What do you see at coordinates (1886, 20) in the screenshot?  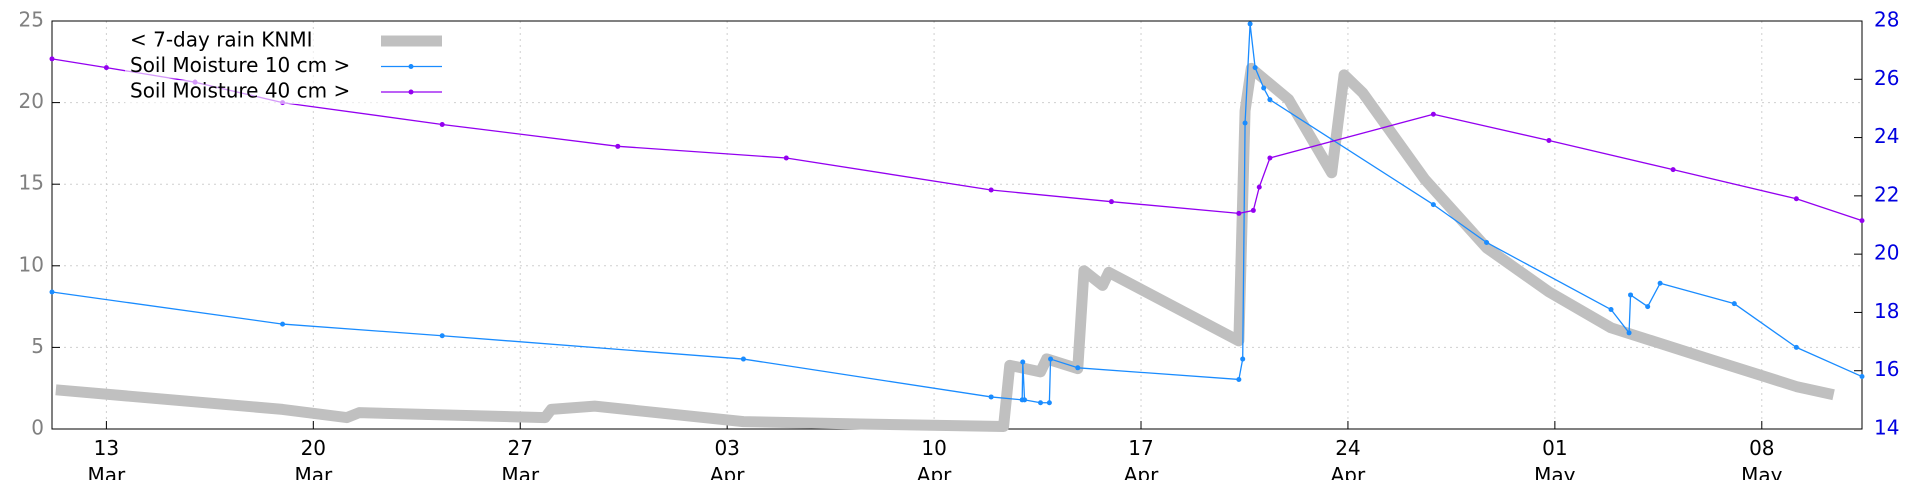 I see `y2-tick-label: 28` at bounding box center [1886, 20].